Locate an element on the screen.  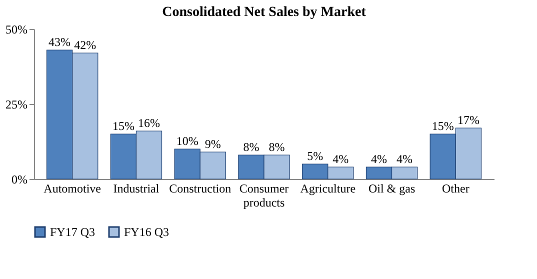
y-tick-label: 25% is located at coordinates (17, 105).